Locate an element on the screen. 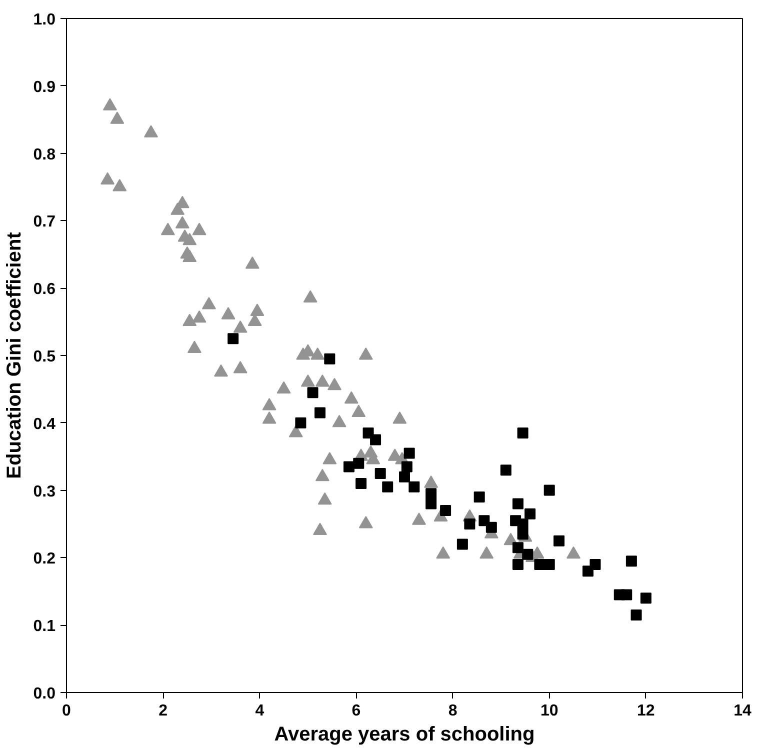 The height and width of the screenshot is (752, 764). x-tick-label: 10 is located at coordinates (549, 711).